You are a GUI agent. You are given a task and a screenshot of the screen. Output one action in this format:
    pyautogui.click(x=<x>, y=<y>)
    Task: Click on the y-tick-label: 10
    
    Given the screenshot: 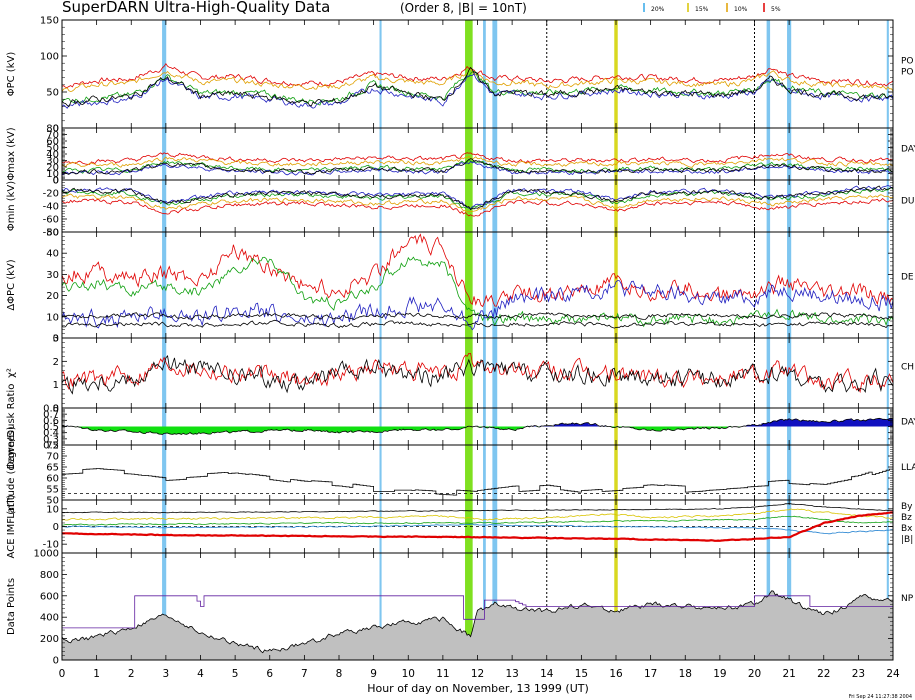 What is the action you would take?
    pyautogui.click(x=52, y=174)
    